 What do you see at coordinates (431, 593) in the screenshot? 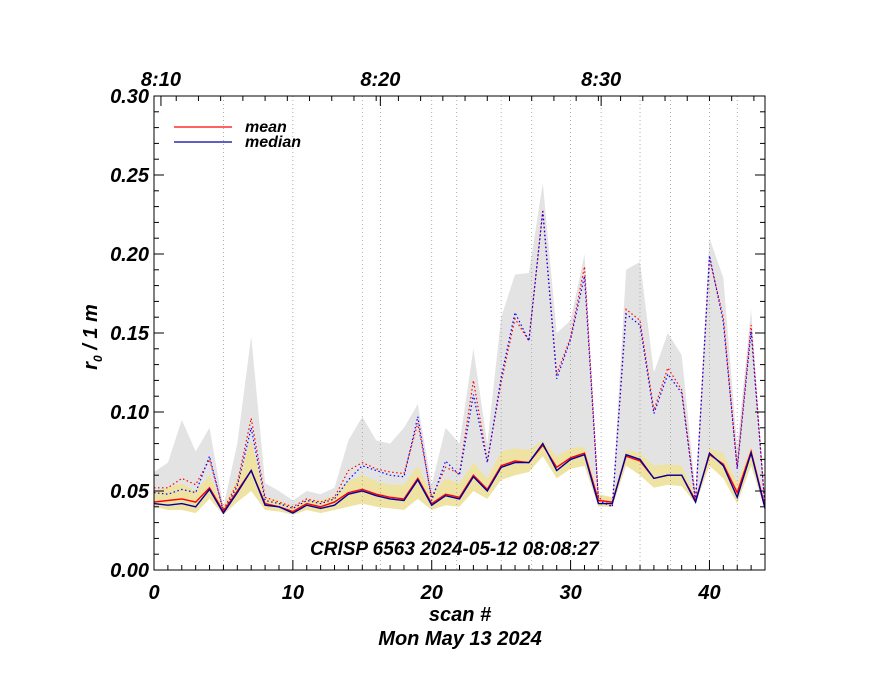
I see `x-tick-label: 20` at bounding box center [431, 593].